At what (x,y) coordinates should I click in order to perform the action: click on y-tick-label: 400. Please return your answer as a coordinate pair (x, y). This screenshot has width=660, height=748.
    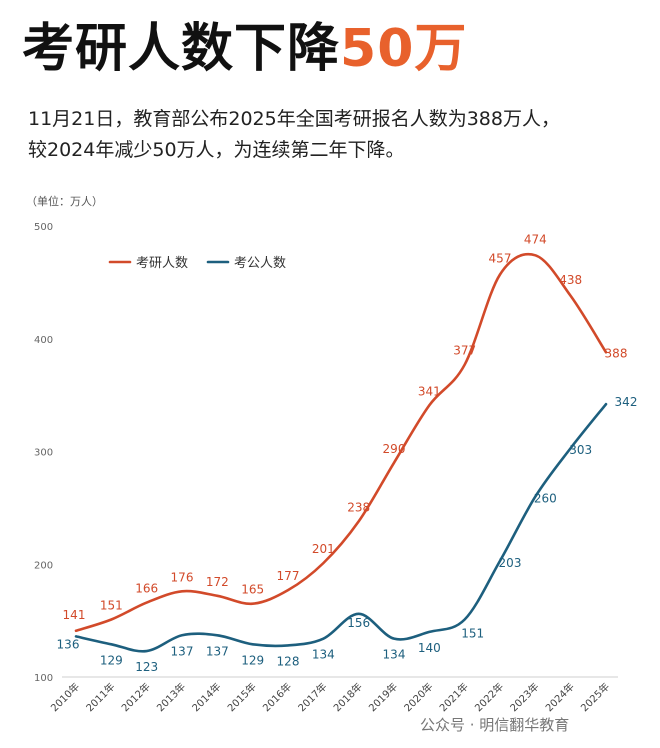
    Looking at the image, I should click on (43, 340).